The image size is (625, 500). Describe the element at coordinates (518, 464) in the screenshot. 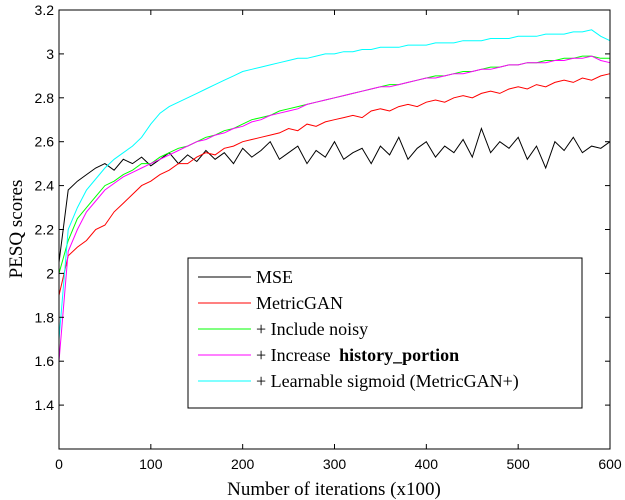

I see `x-tick-label: 500` at that location.